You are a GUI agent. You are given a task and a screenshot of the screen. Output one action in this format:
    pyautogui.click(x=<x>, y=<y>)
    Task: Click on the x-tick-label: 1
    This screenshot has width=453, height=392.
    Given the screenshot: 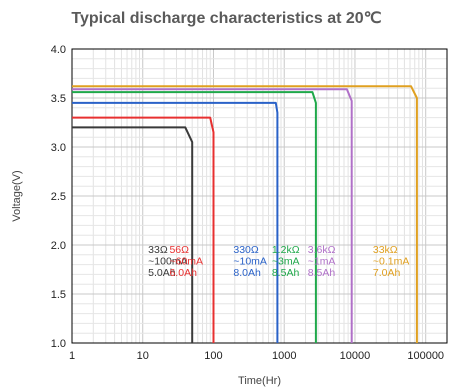 What is the action you would take?
    pyautogui.click(x=72, y=356)
    